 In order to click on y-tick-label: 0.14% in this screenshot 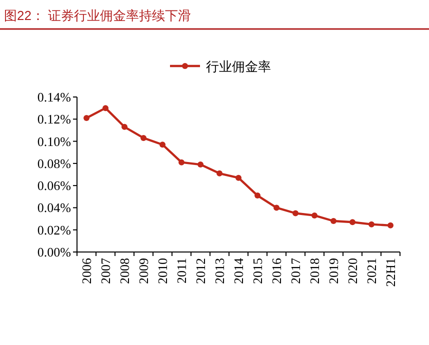, I will do `click(54, 97)`.